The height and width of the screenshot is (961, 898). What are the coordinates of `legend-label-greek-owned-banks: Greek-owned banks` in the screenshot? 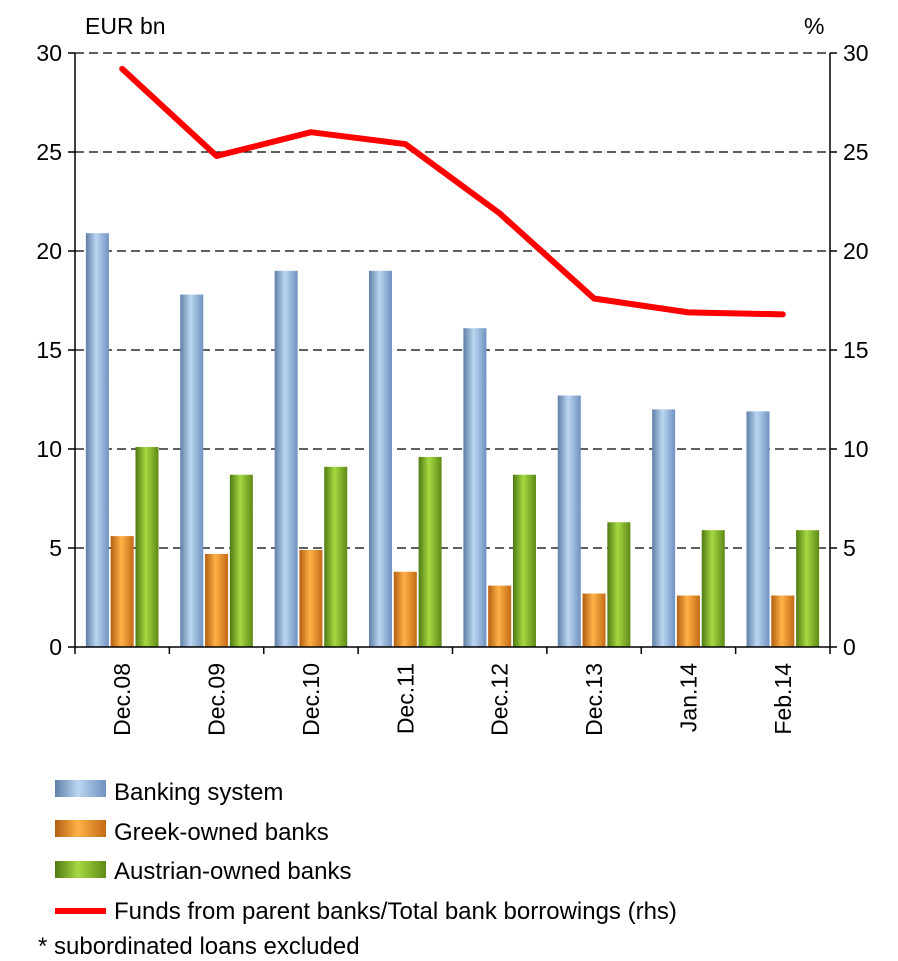 It's located at (221, 832).